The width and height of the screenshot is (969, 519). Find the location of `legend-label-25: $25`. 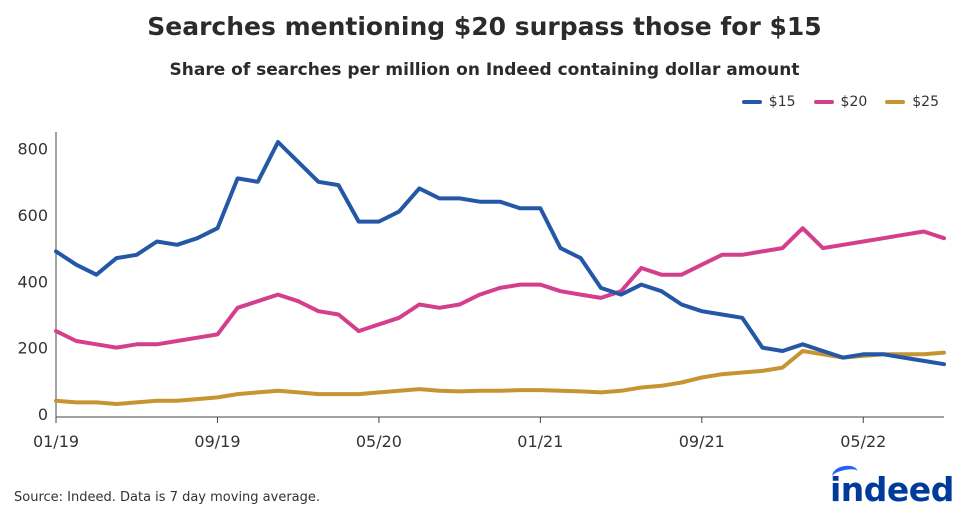

legend-label-25: $25 is located at coordinates (925, 102).